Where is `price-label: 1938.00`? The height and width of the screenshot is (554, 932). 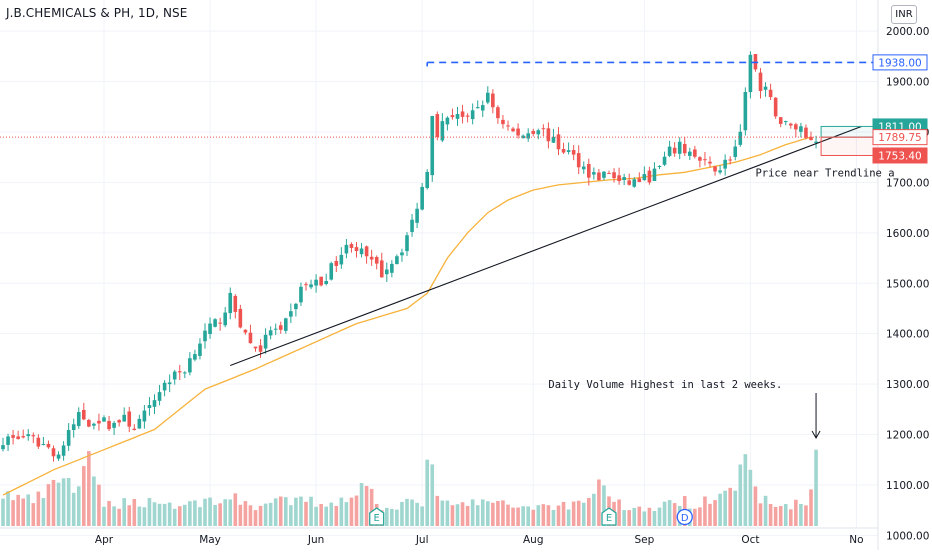 price-label: 1938.00 is located at coordinates (899, 63).